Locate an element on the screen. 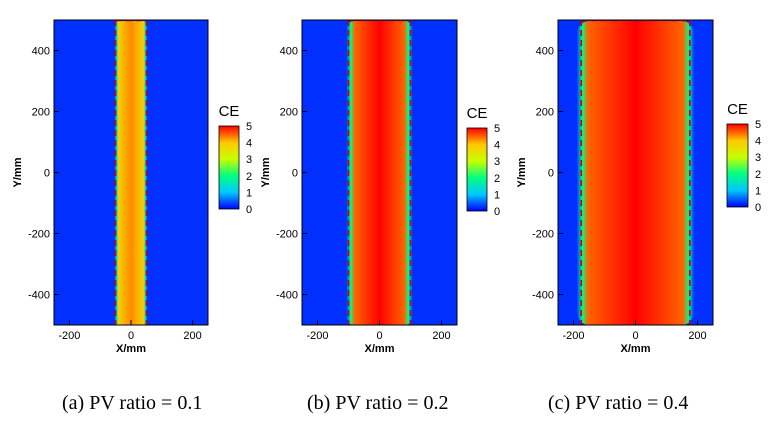  x-tick-label-b: 0 is located at coordinates (379, 336).